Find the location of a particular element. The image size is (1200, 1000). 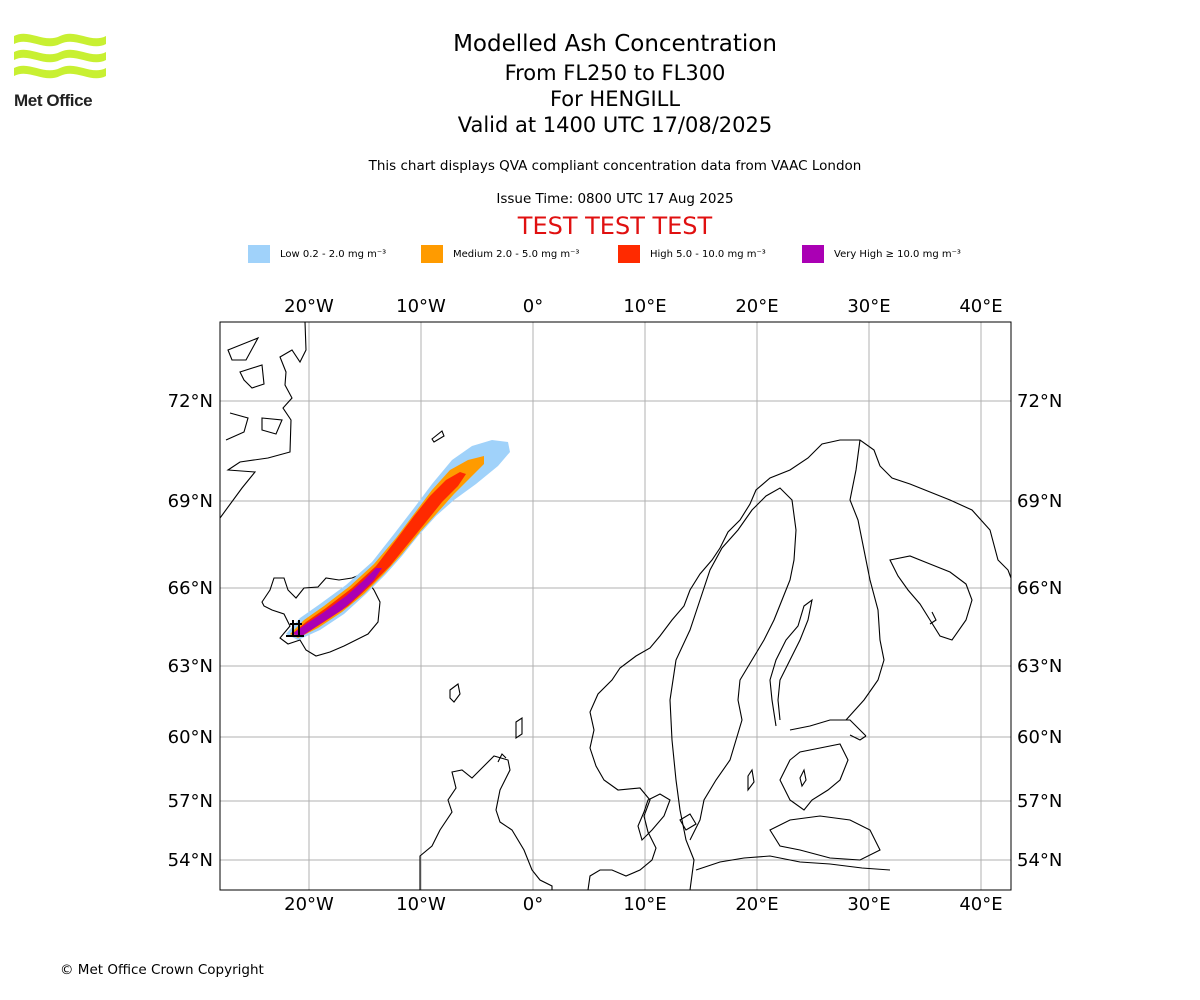

iceland-coastline is located at coordinates (321, 615).